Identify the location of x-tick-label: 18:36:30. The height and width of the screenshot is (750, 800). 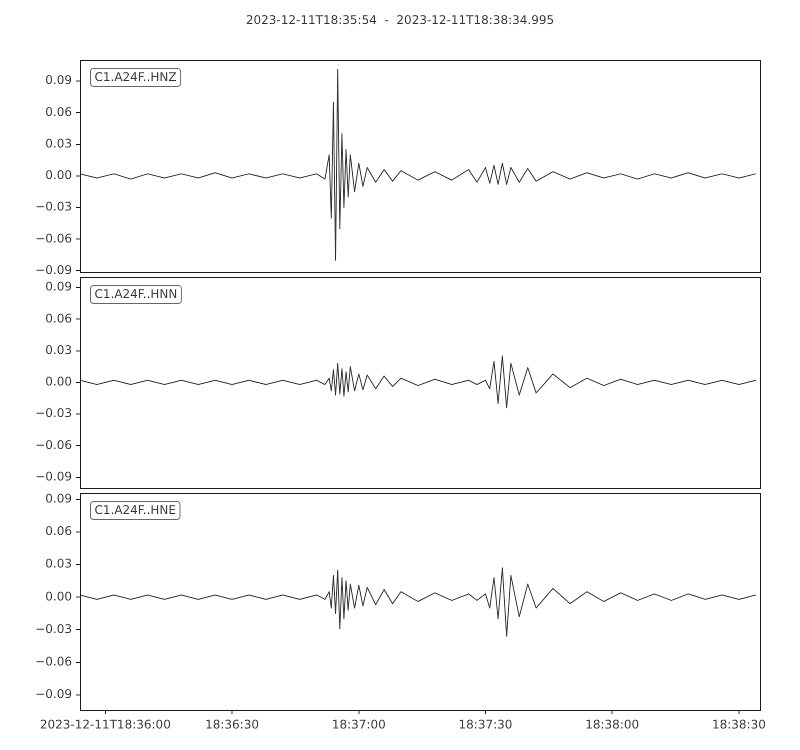
(232, 724).